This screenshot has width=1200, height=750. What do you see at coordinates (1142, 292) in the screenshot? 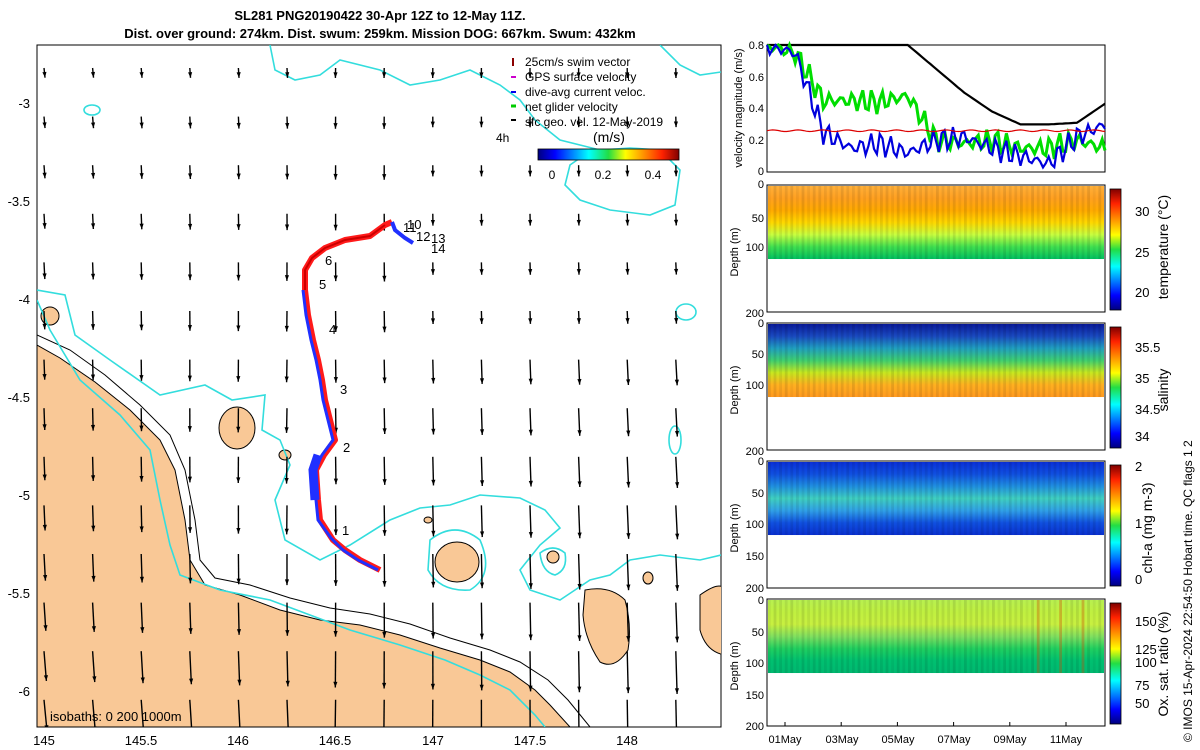
I see `colorbar-tick: 20` at bounding box center [1142, 292].